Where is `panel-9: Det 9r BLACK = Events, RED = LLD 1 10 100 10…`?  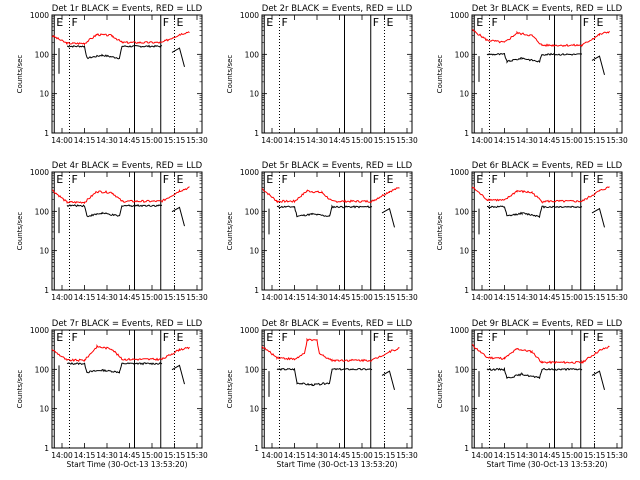 panel-9: Det 9r BLACK = Events, RED = LLD 1 10 100 10… is located at coordinates (532, 394).